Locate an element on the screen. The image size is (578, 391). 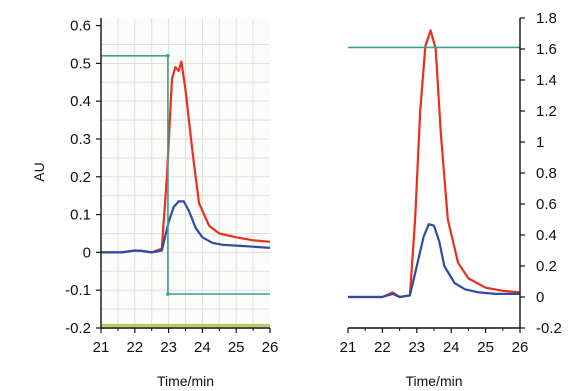
y-tick-label: 1 is located at coordinates (540, 142).